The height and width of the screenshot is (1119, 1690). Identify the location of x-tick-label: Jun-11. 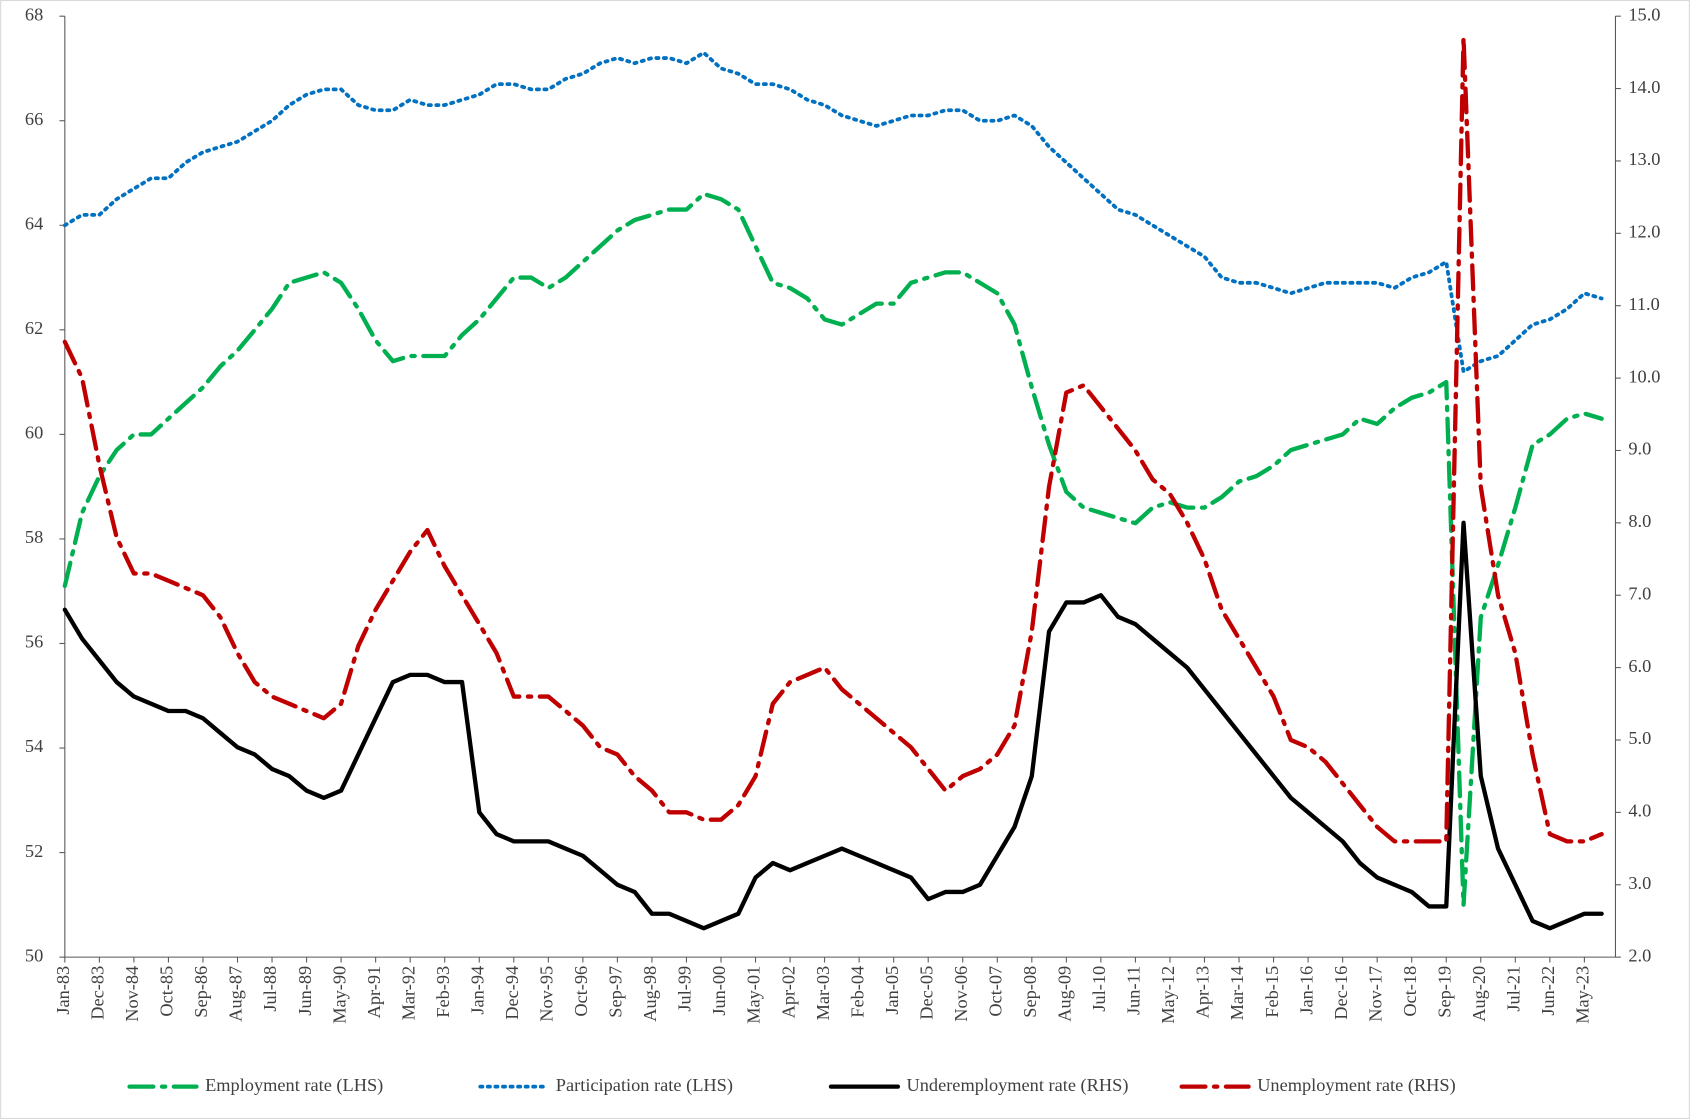
(1134, 990).